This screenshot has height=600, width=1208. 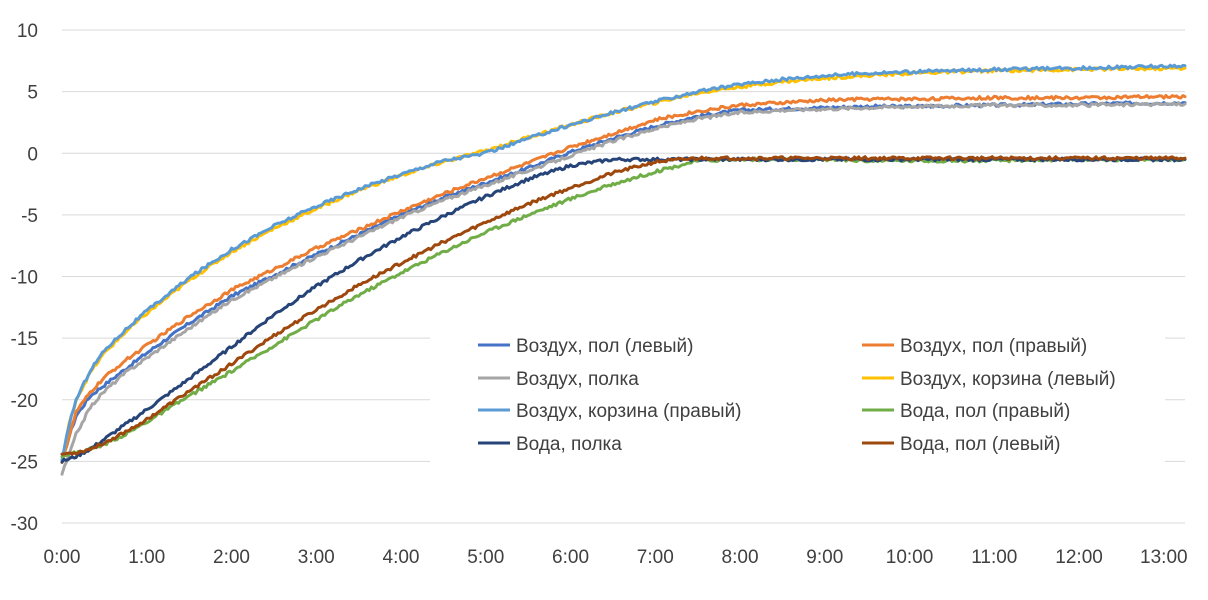 I want to click on x-tick-label: 6:00, so click(x=570, y=557).